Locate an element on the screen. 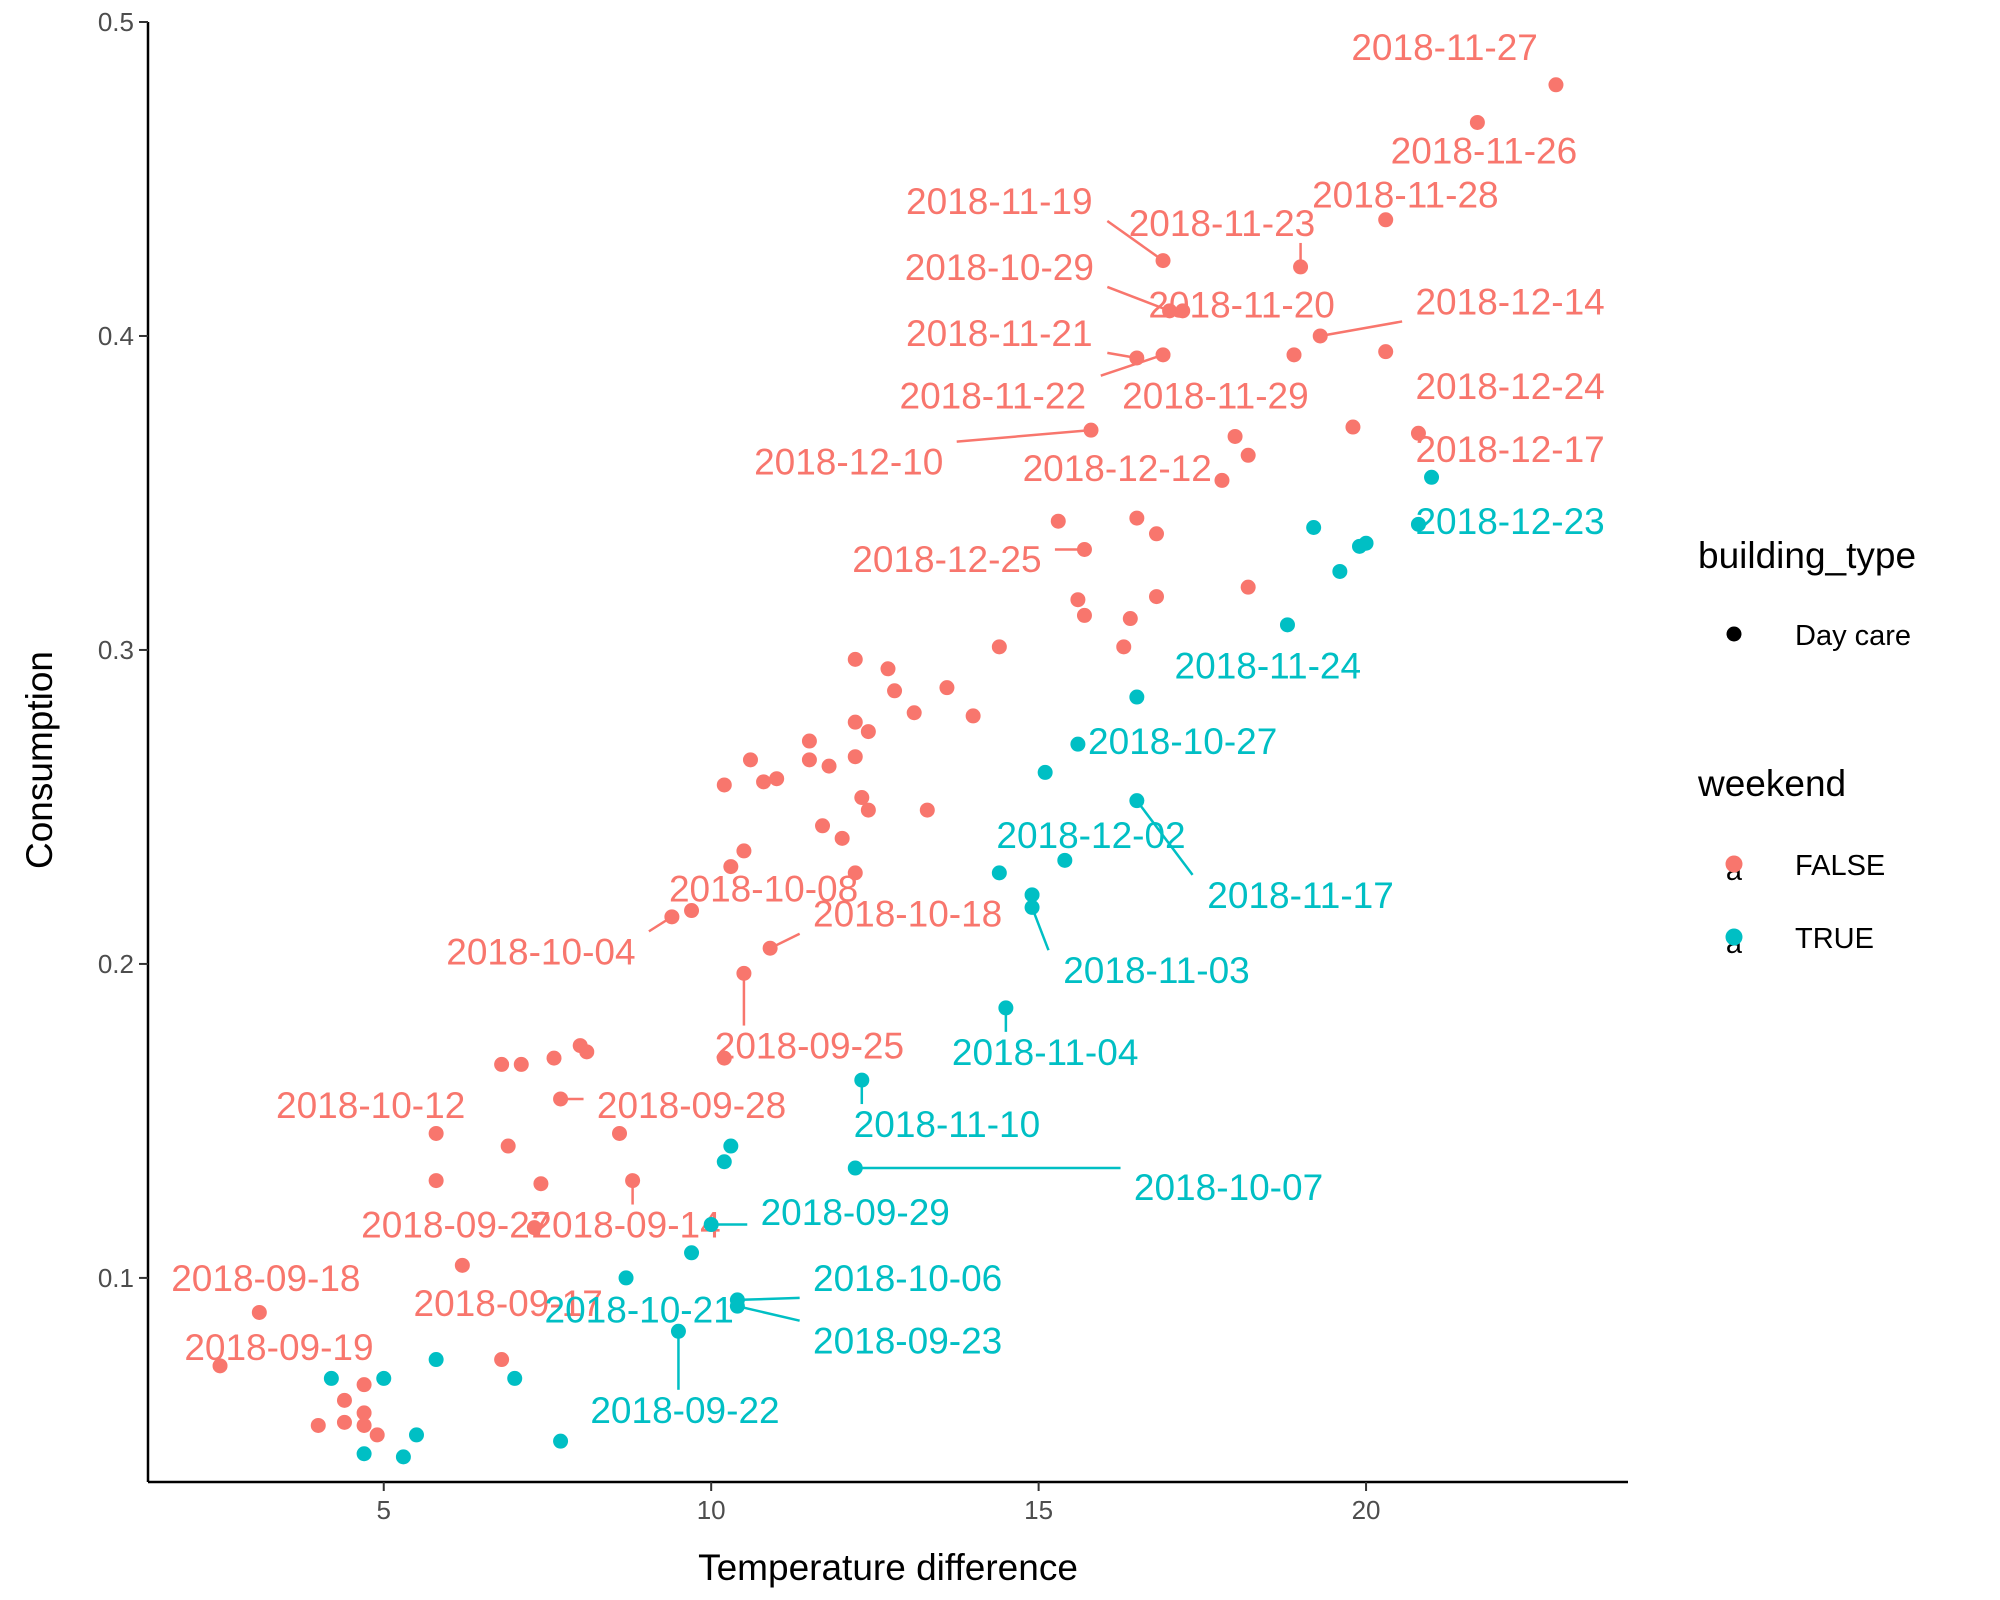  legend-key-point-true is located at coordinates (1734, 937).